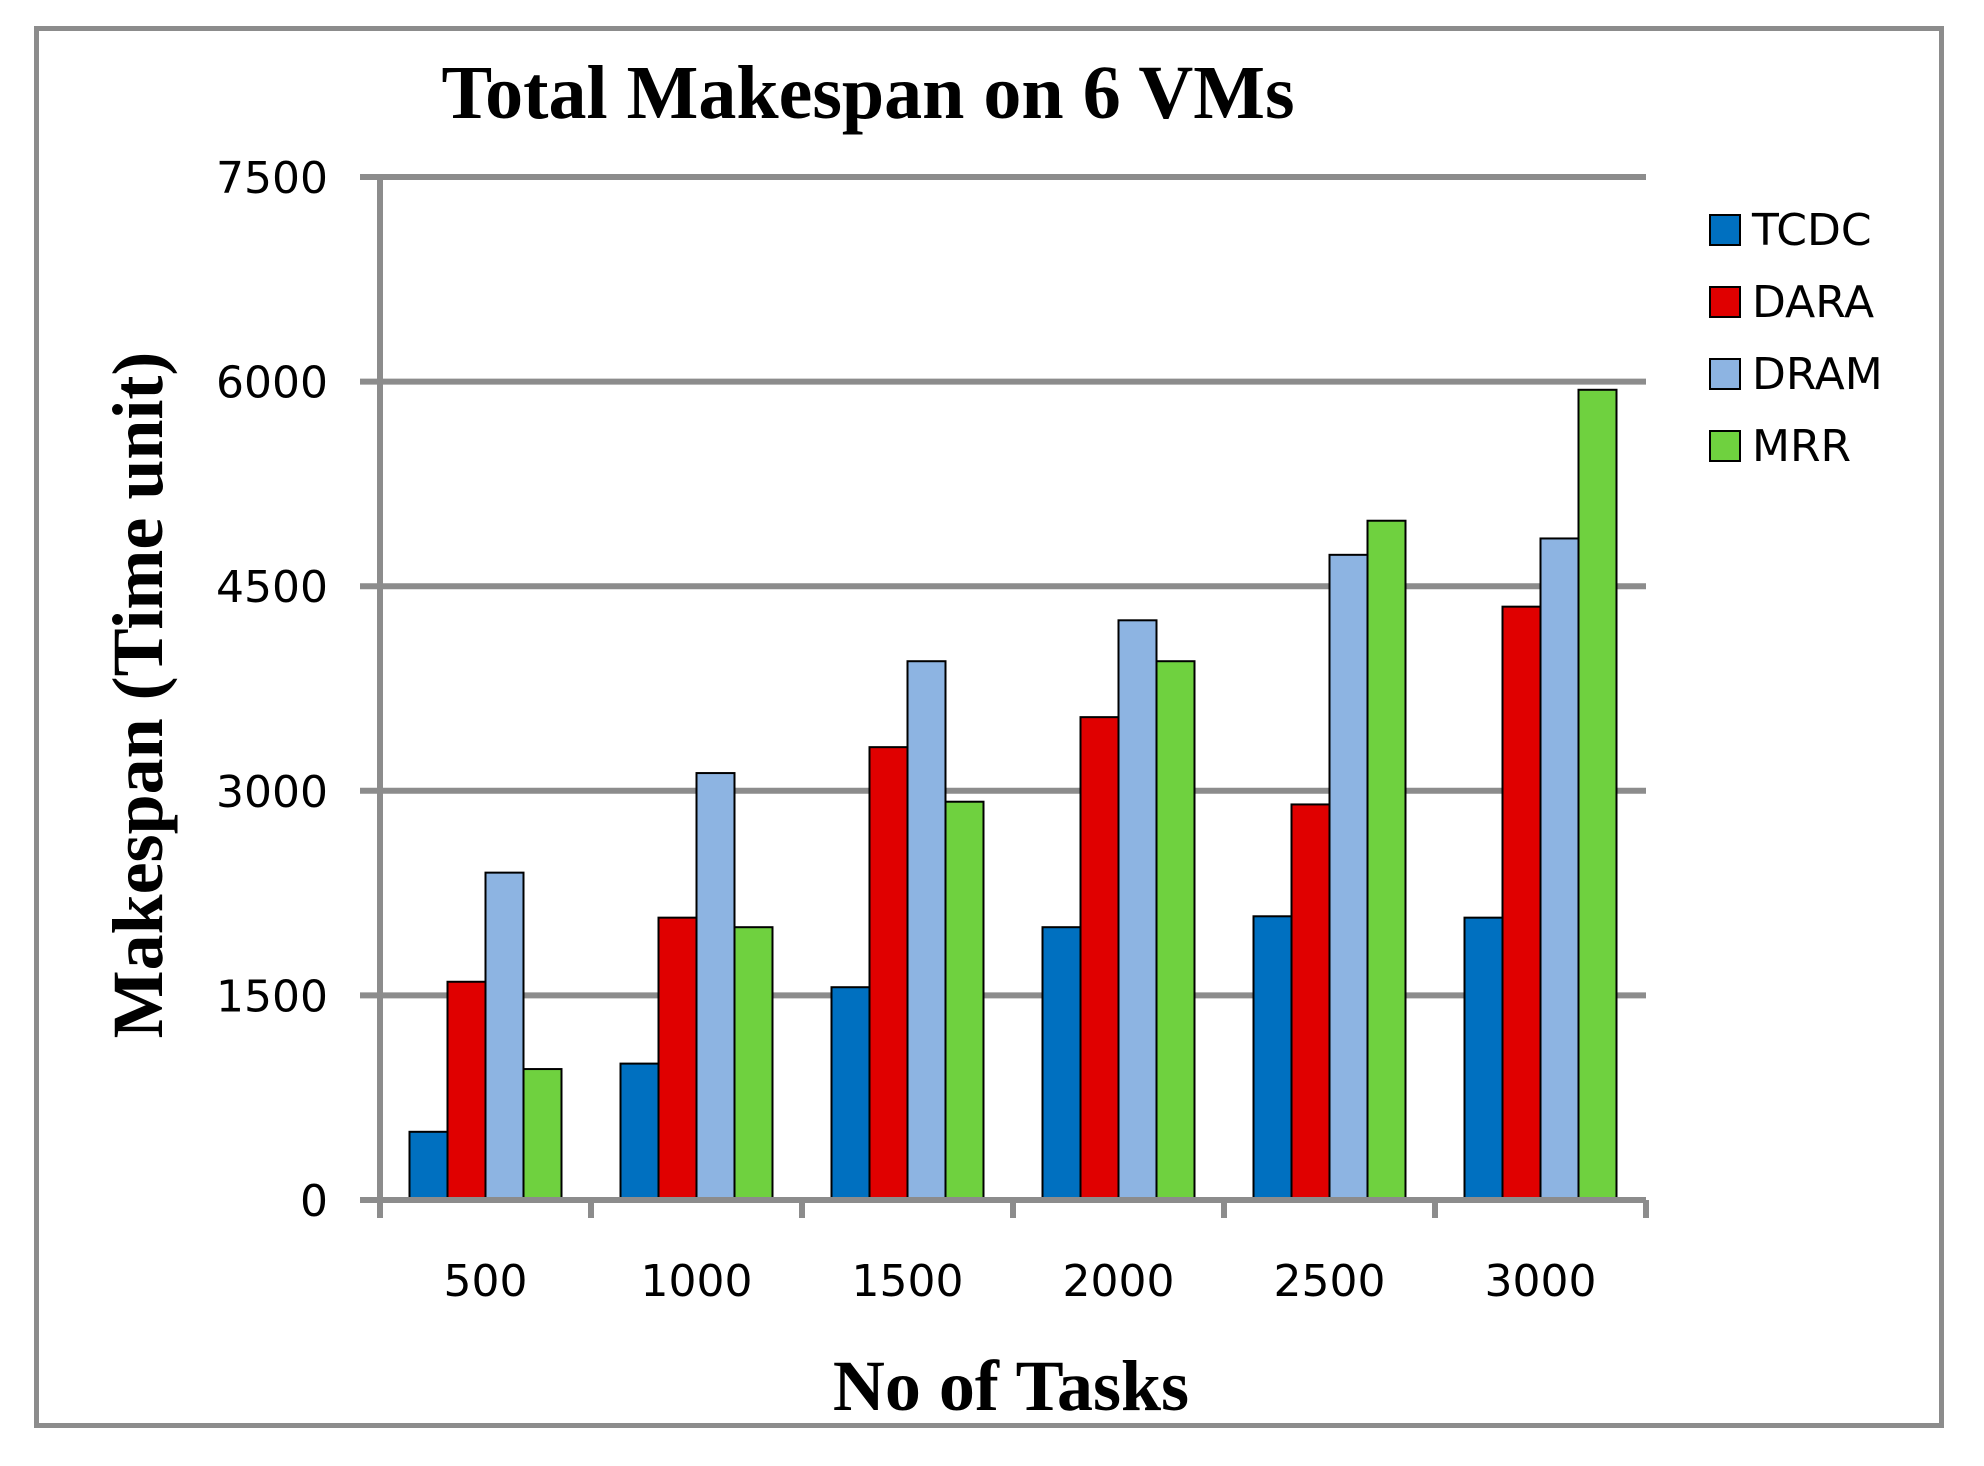 The height and width of the screenshot is (1466, 1984). Describe the element at coordinates (1725, 374) in the screenshot. I see `legend-swatch-dram` at that location.